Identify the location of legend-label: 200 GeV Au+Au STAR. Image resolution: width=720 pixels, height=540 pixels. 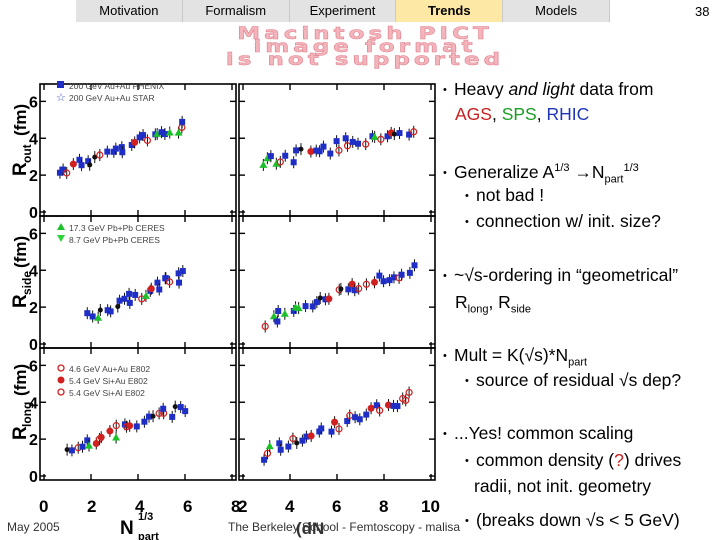
(112, 98).